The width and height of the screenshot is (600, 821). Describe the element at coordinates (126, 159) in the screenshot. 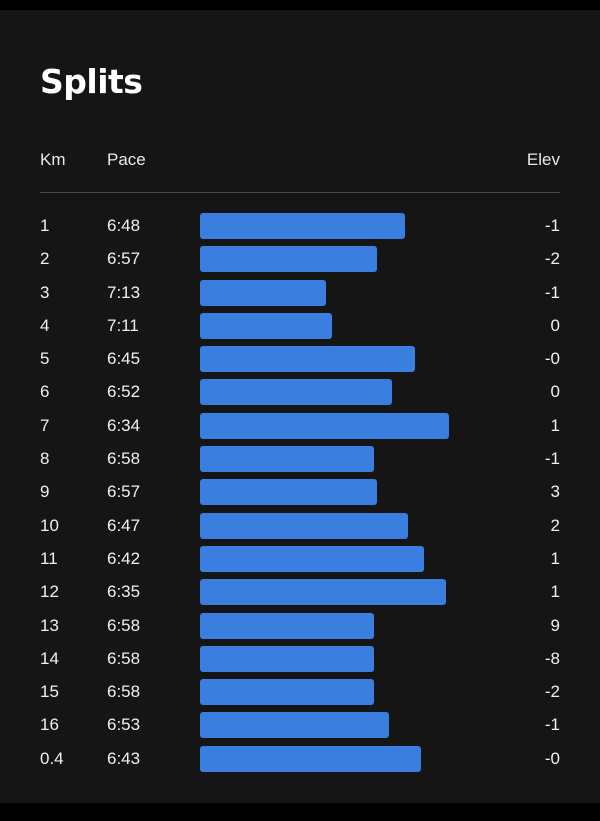

I see `column-header-pace: Pace` at that location.